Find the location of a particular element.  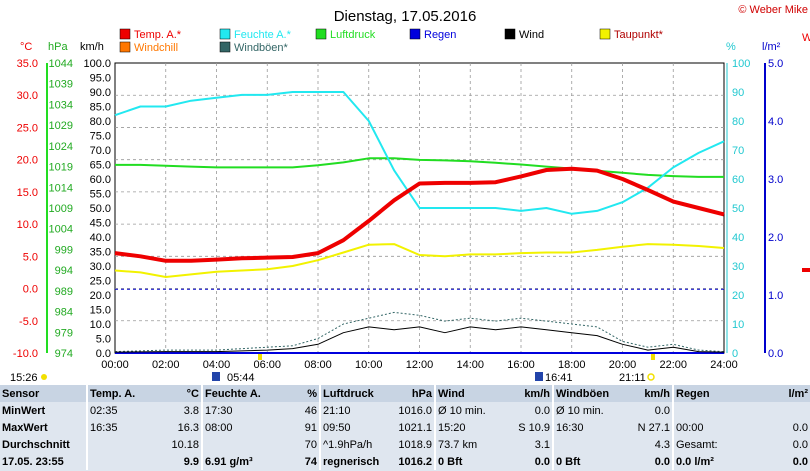

stats-header-cell: Wind is located at coordinates (464, 393).